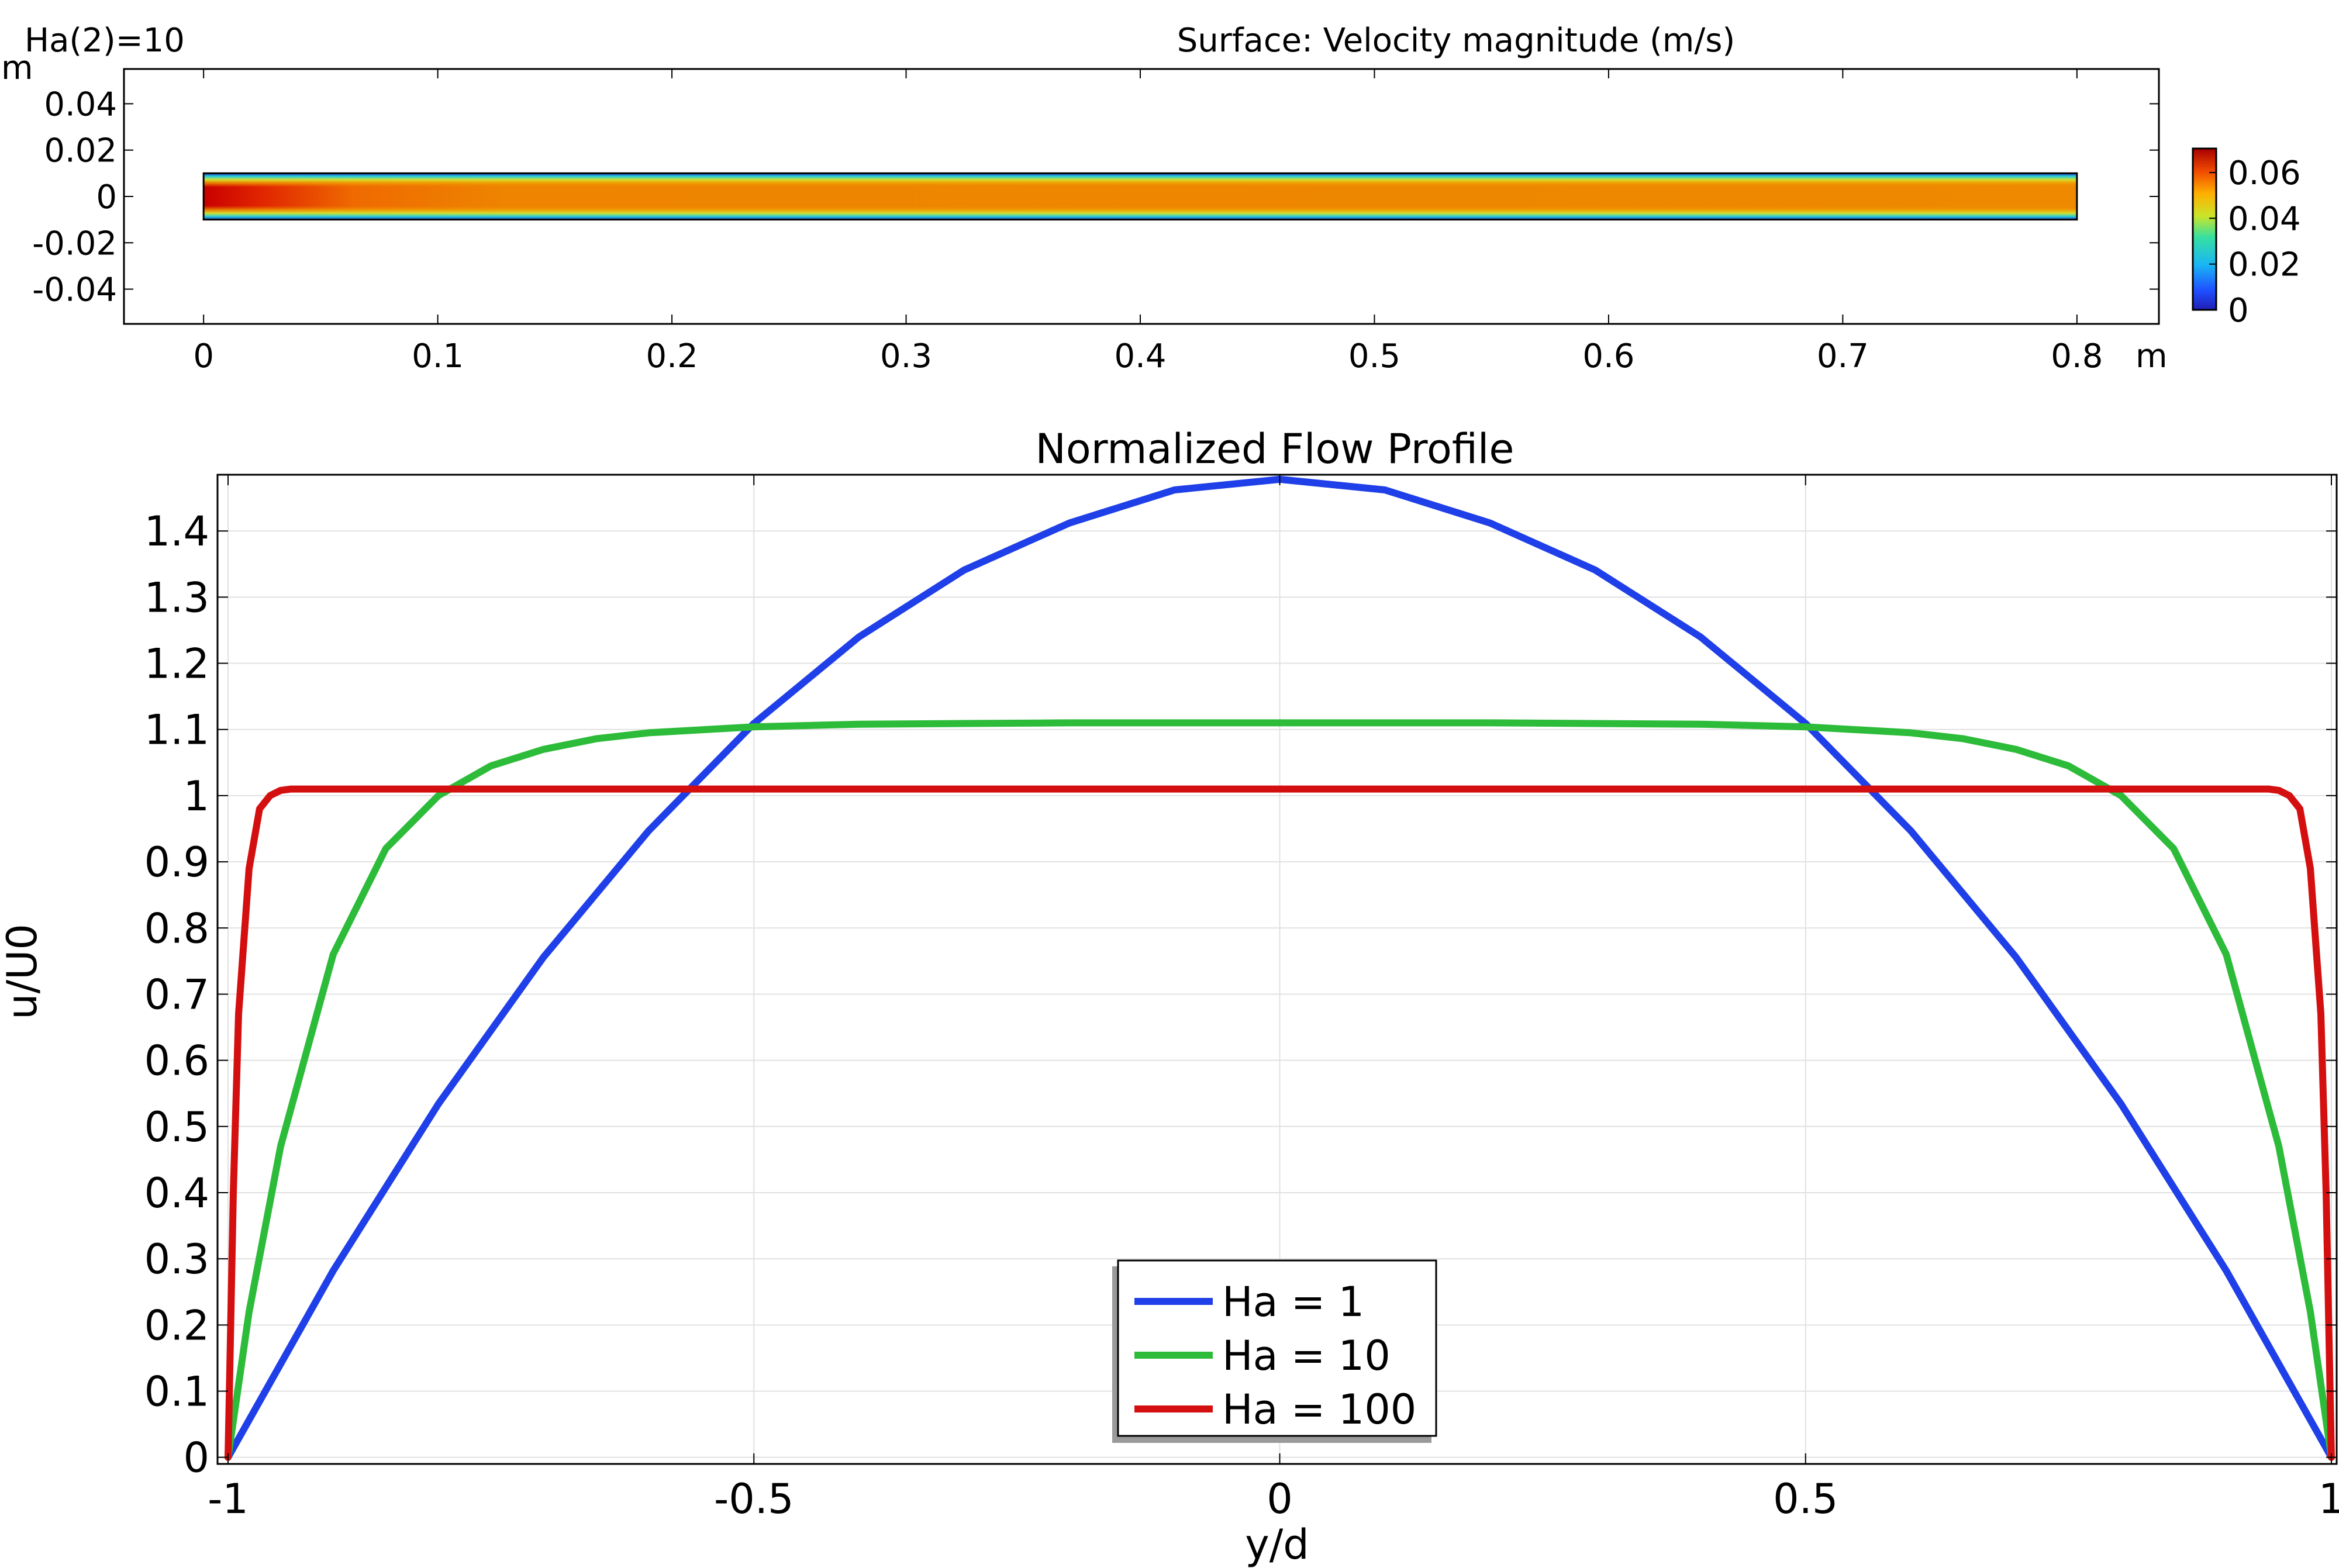 The width and height of the screenshot is (2339, 1568). What do you see at coordinates (1293, 1302) in the screenshot?
I see `legend-label: Ha = 1` at bounding box center [1293, 1302].